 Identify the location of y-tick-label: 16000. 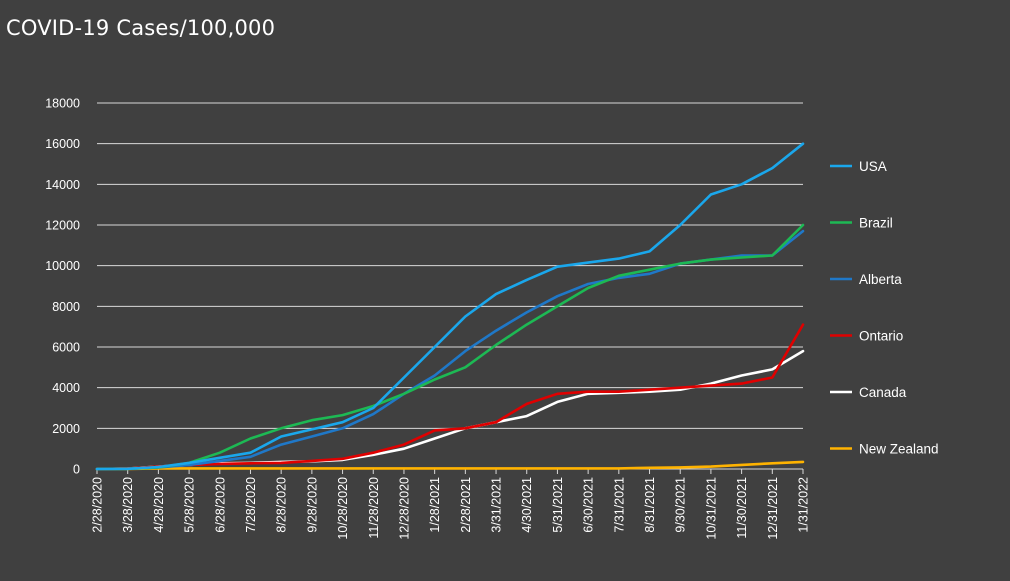
(62, 144).